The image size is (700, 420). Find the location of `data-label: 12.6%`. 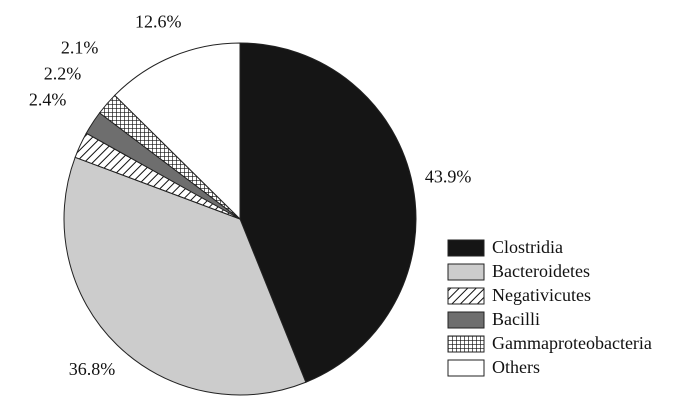

data-label: 12.6% is located at coordinates (158, 22).